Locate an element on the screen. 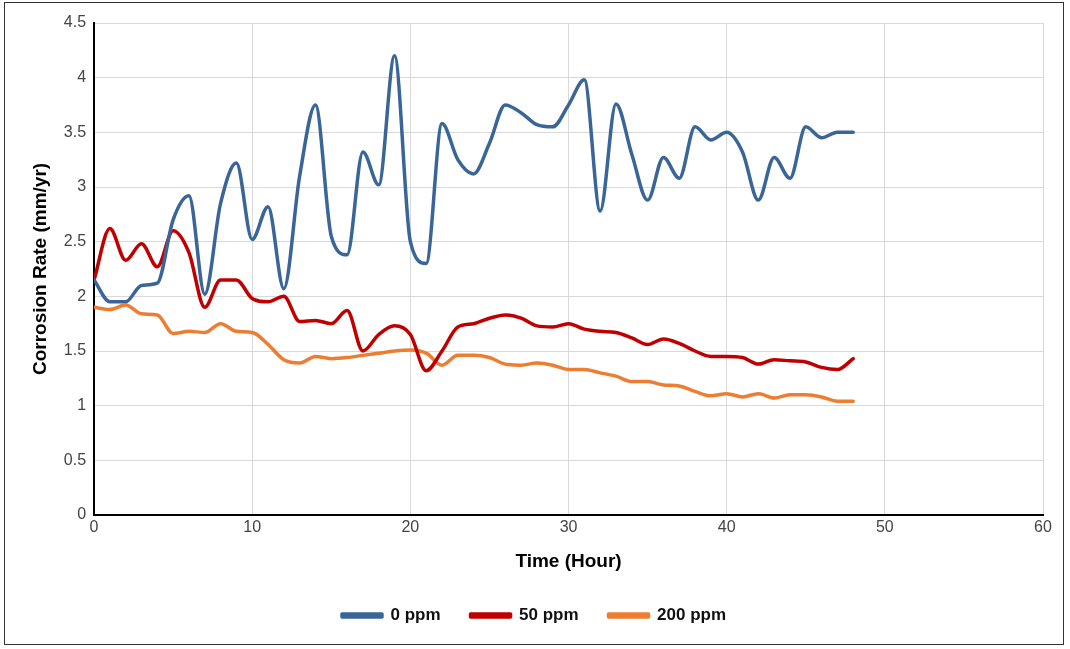 The width and height of the screenshot is (1070, 649). y-tick-label: 0 is located at coordinates (82, 514).